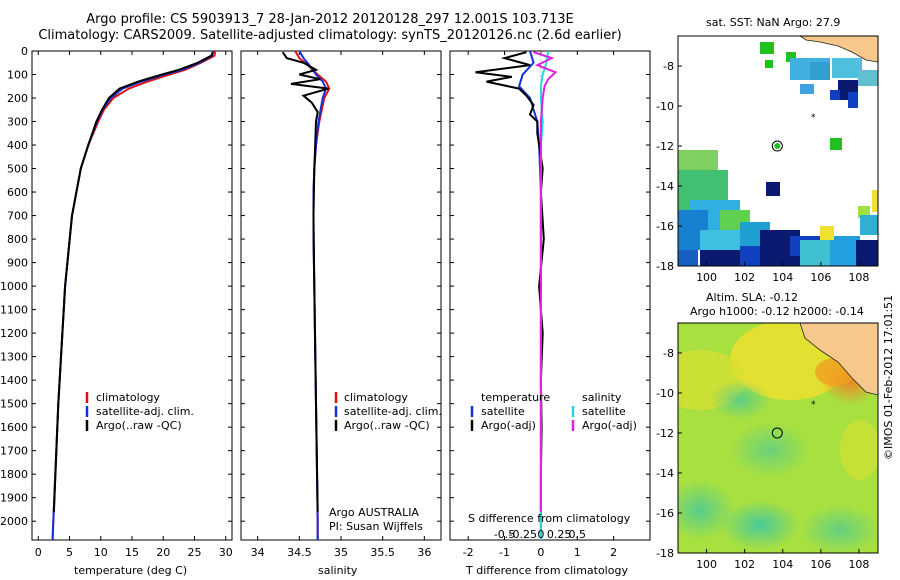  I want to click on x-tick-label-difference: -1, so click(504, 552).